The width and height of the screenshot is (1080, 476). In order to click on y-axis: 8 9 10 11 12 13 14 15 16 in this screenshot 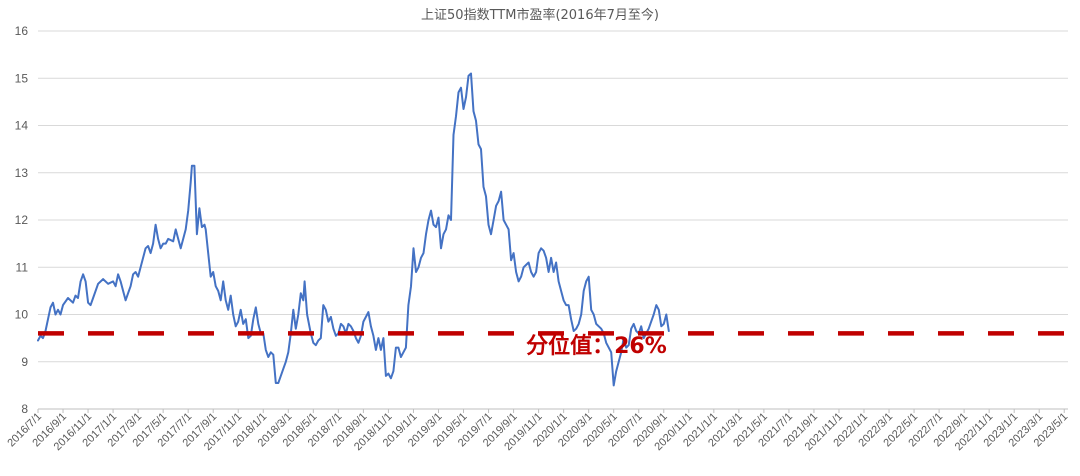, I will do `click(22, 220)`.